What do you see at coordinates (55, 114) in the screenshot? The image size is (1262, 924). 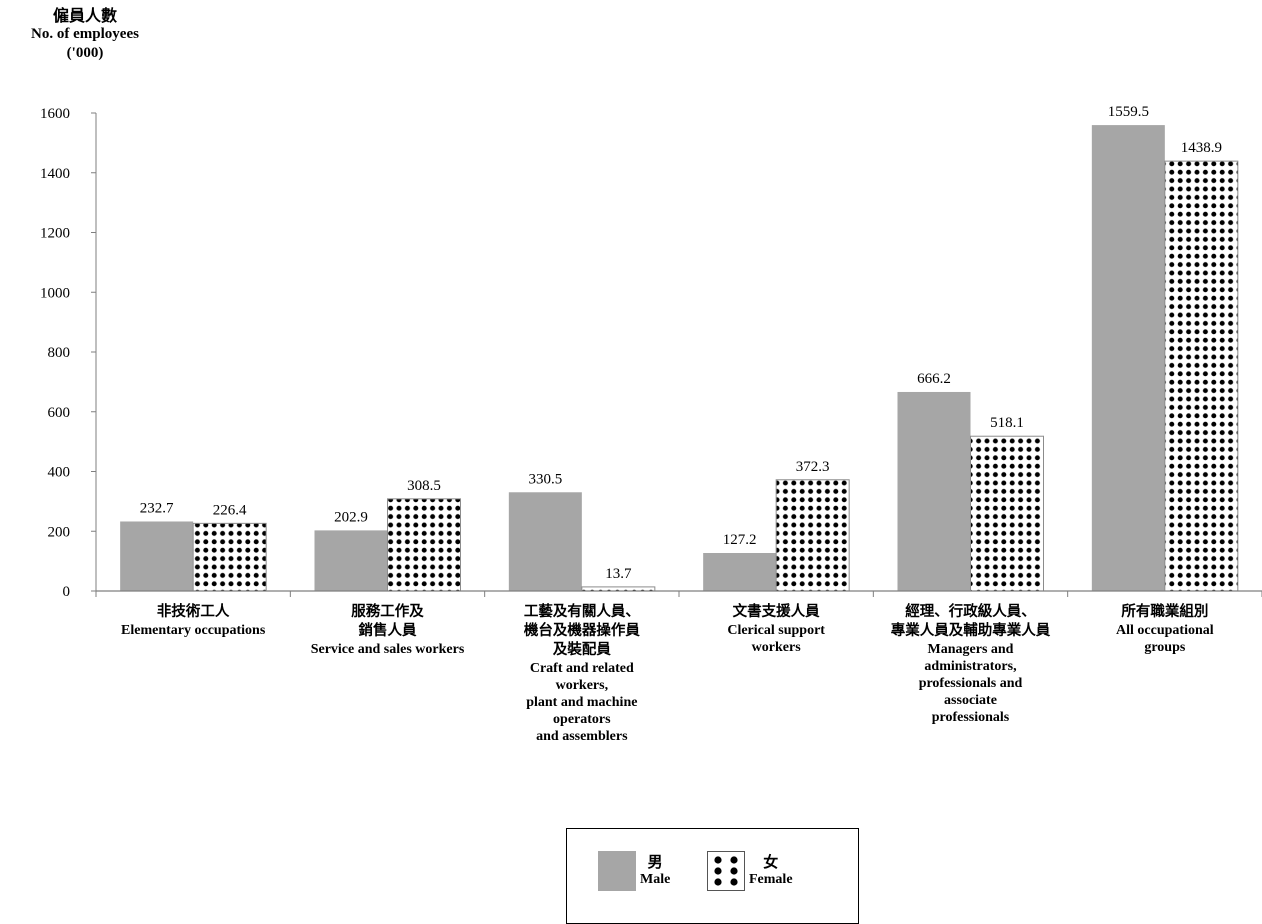 I see `y-tick-label: 1600` at bounding box center [55, 114].